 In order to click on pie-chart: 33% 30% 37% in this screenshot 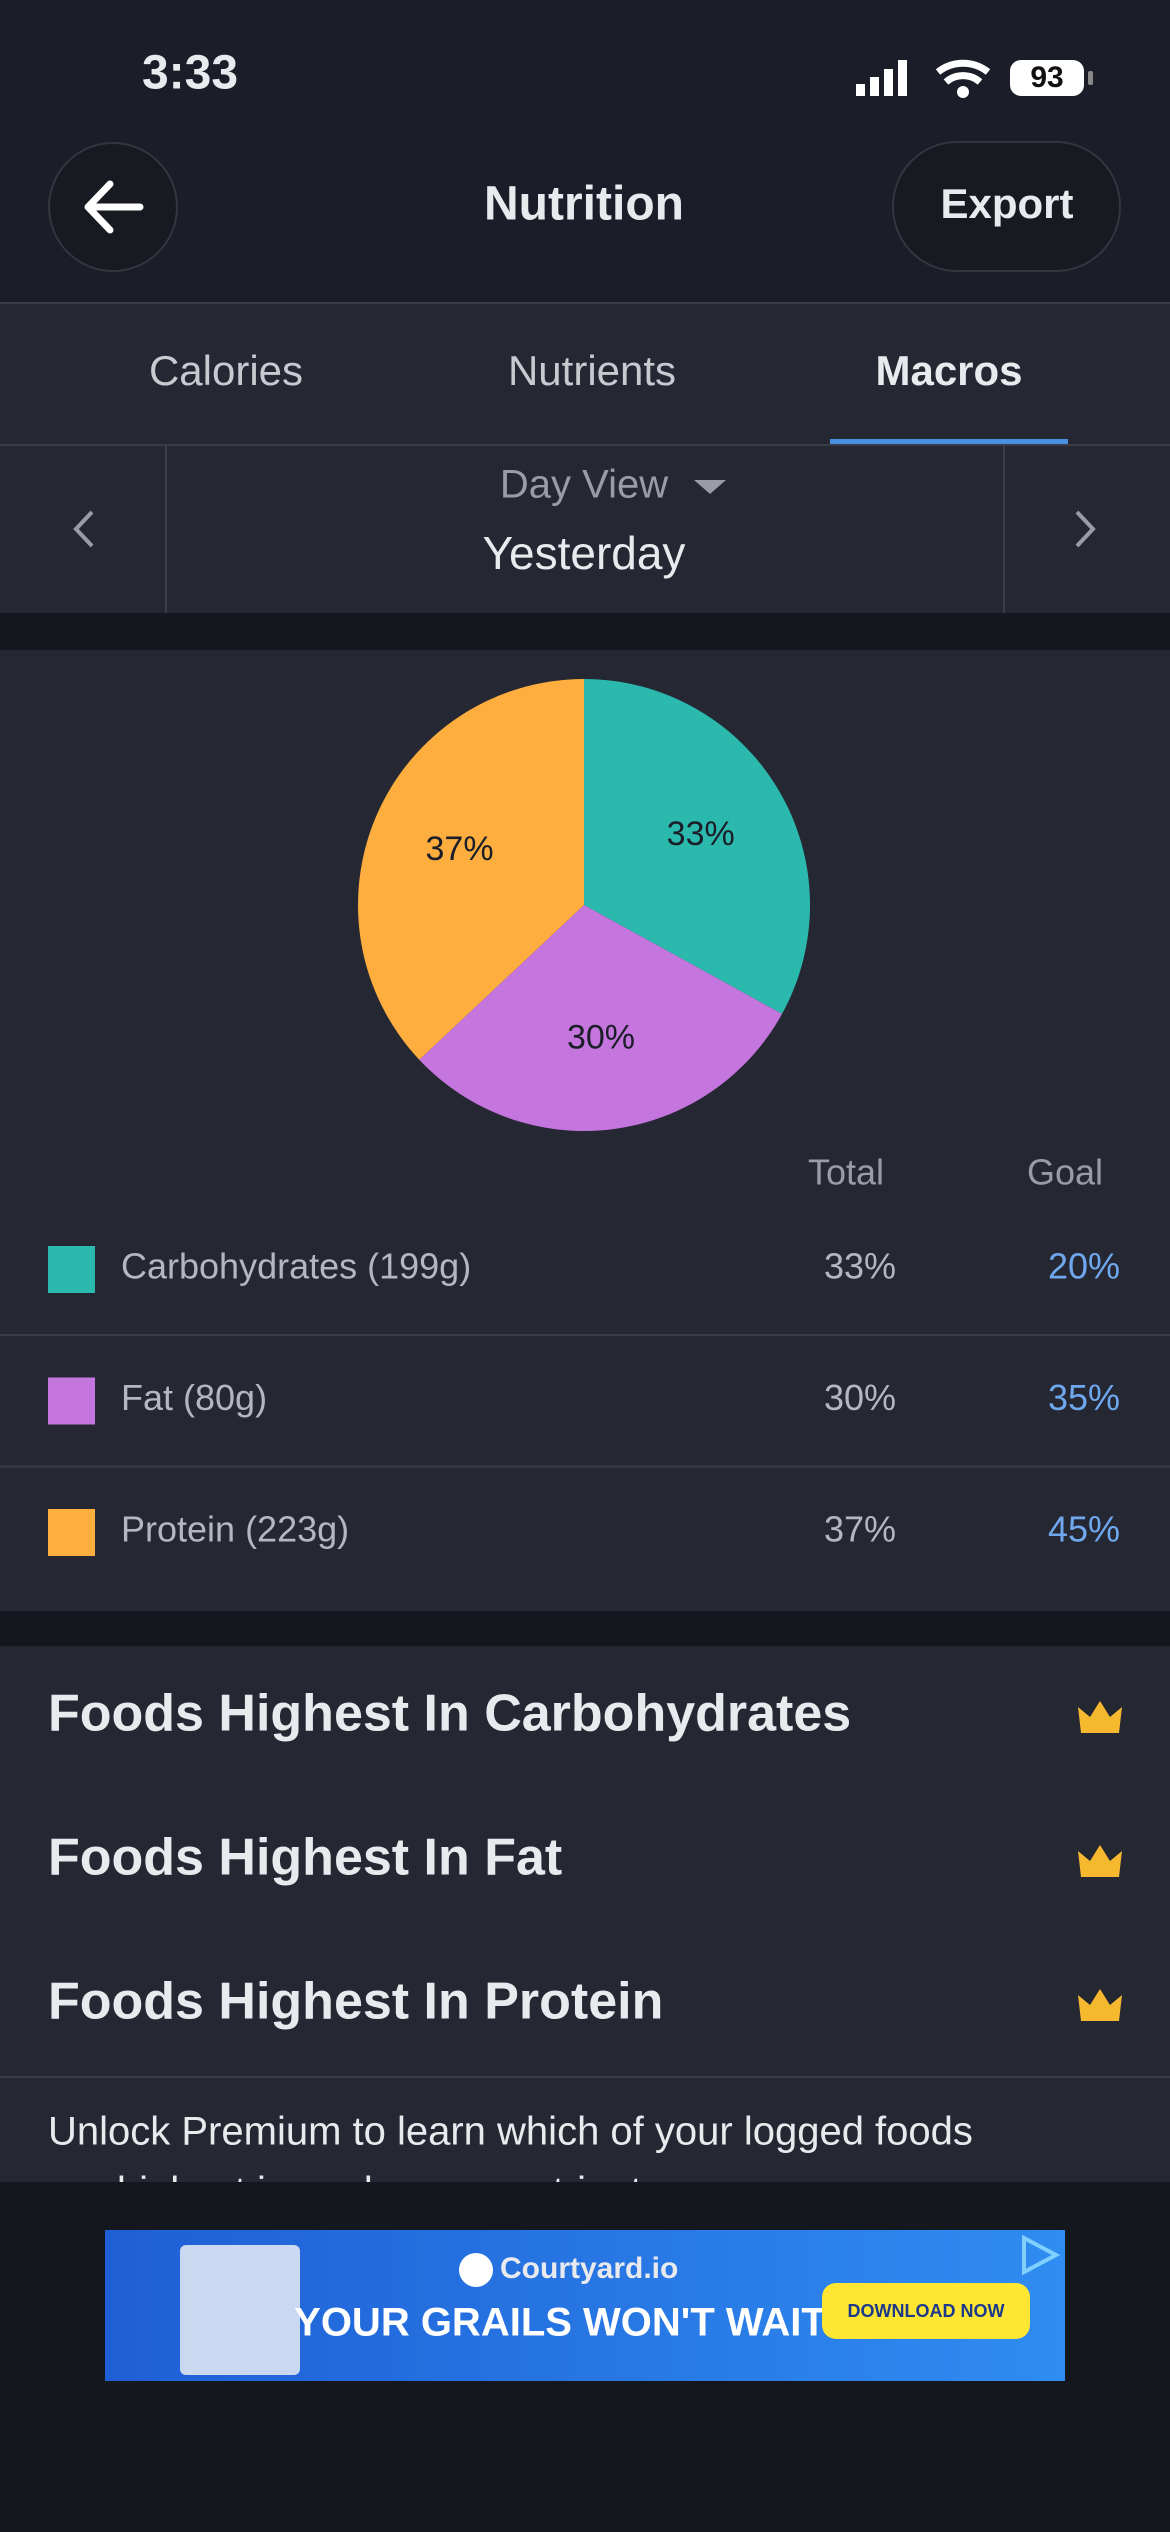, I will do `click(583, 904)`.